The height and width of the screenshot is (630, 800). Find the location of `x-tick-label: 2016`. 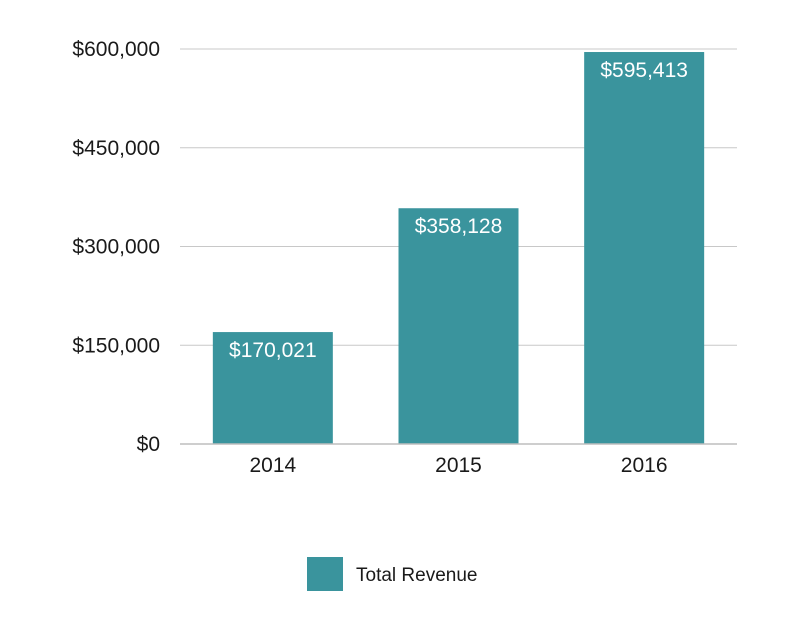

x-tick-label: 2016 is located at coordinates (644, 465).